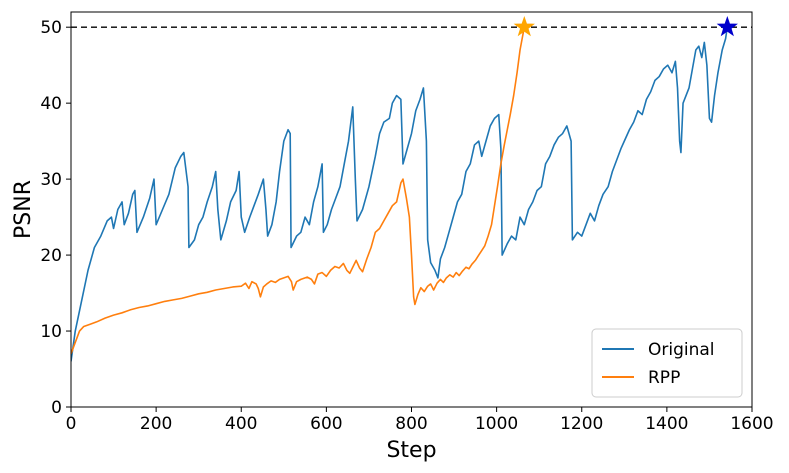 The width and height of the screenshot is (789, 473). Describe the element at coordinates (664, 378) in the screenshot. I see `legend-label-rpp: RPP` at that location.